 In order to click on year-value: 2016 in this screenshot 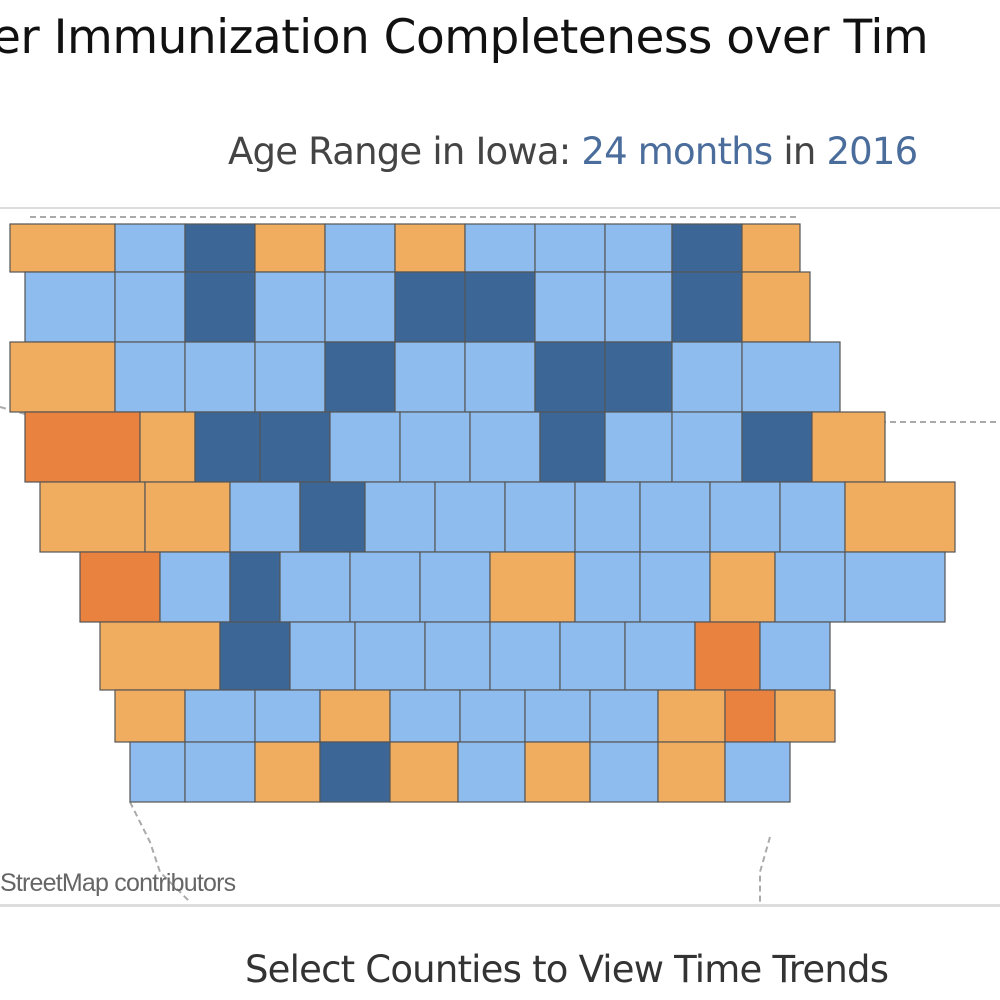, I will do `click(872, 151)`.